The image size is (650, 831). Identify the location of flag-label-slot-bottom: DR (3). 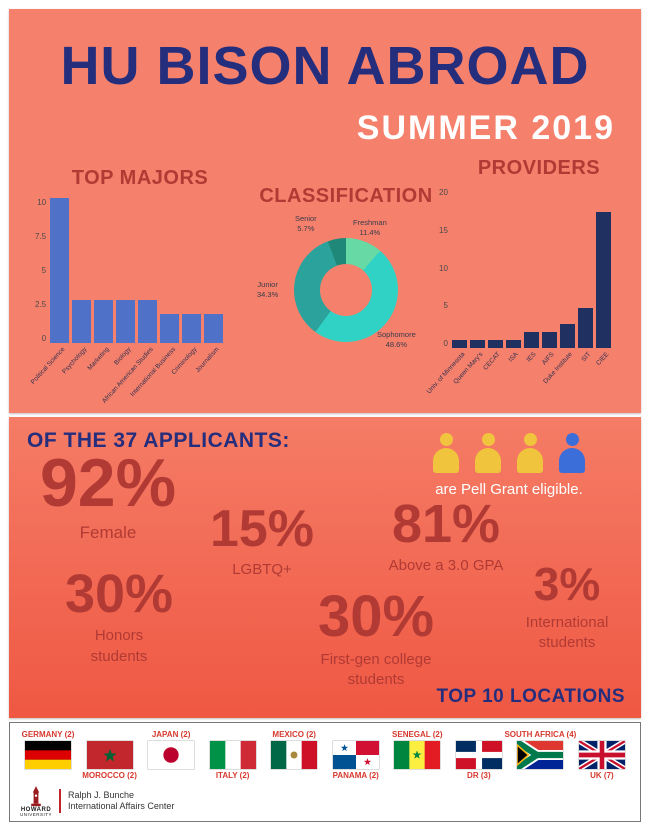
(479, 775).